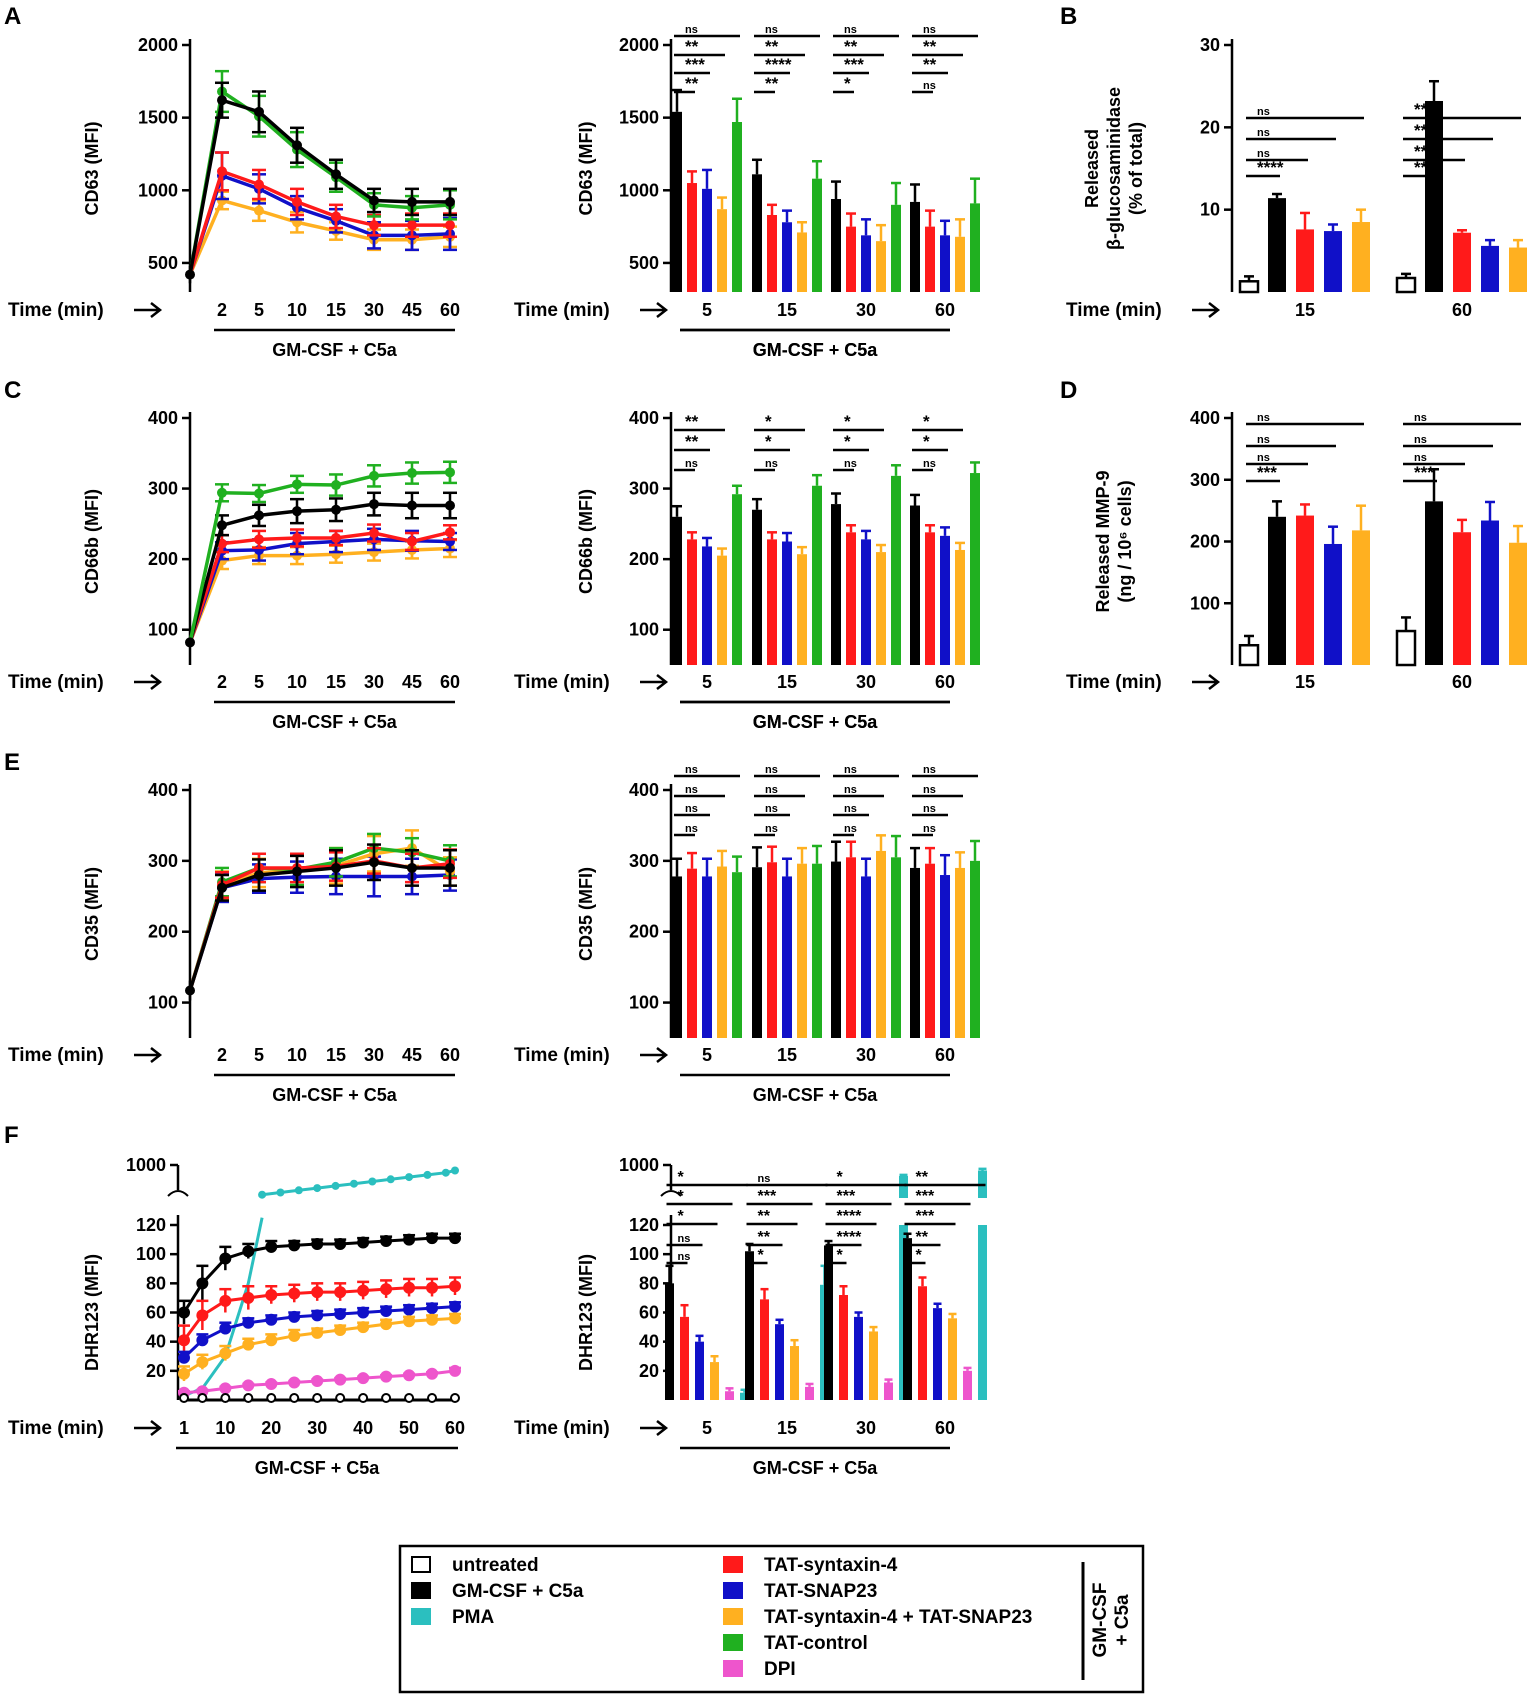  I want to click on x-tick-label: 5, so click(259, 310).